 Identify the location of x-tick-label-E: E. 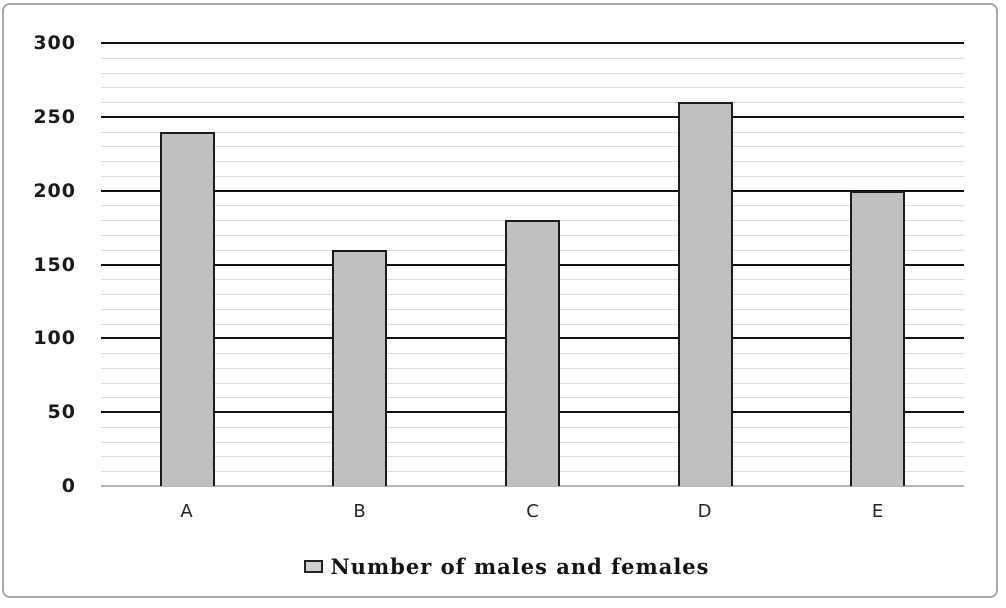
(878, 511).